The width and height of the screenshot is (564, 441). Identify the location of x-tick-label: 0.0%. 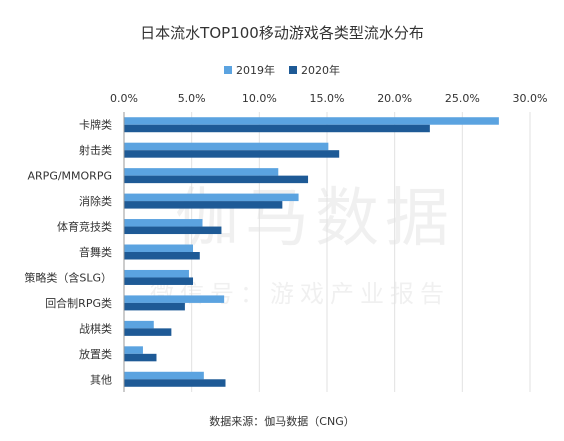
(124, 98).